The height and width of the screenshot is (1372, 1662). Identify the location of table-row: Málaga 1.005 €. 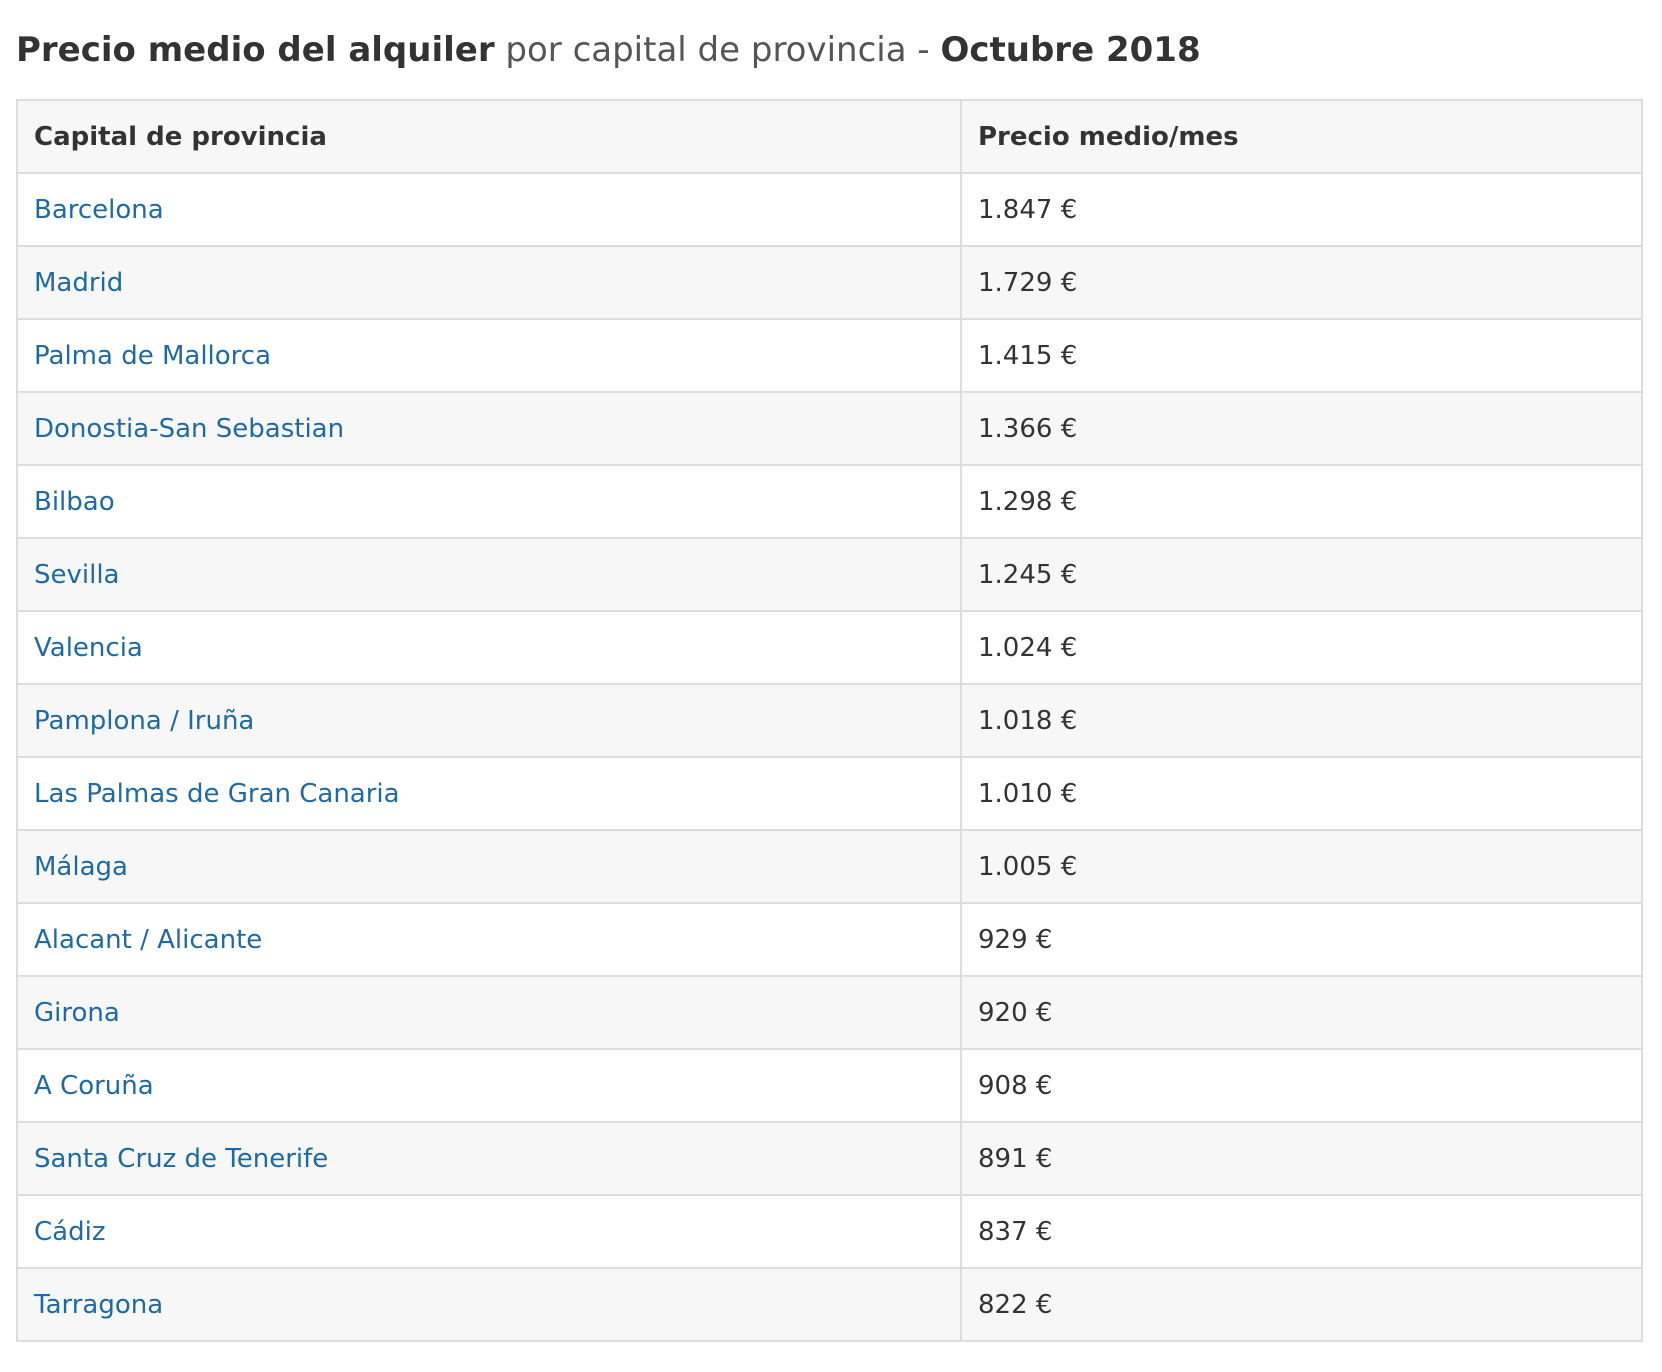
(829, 866).